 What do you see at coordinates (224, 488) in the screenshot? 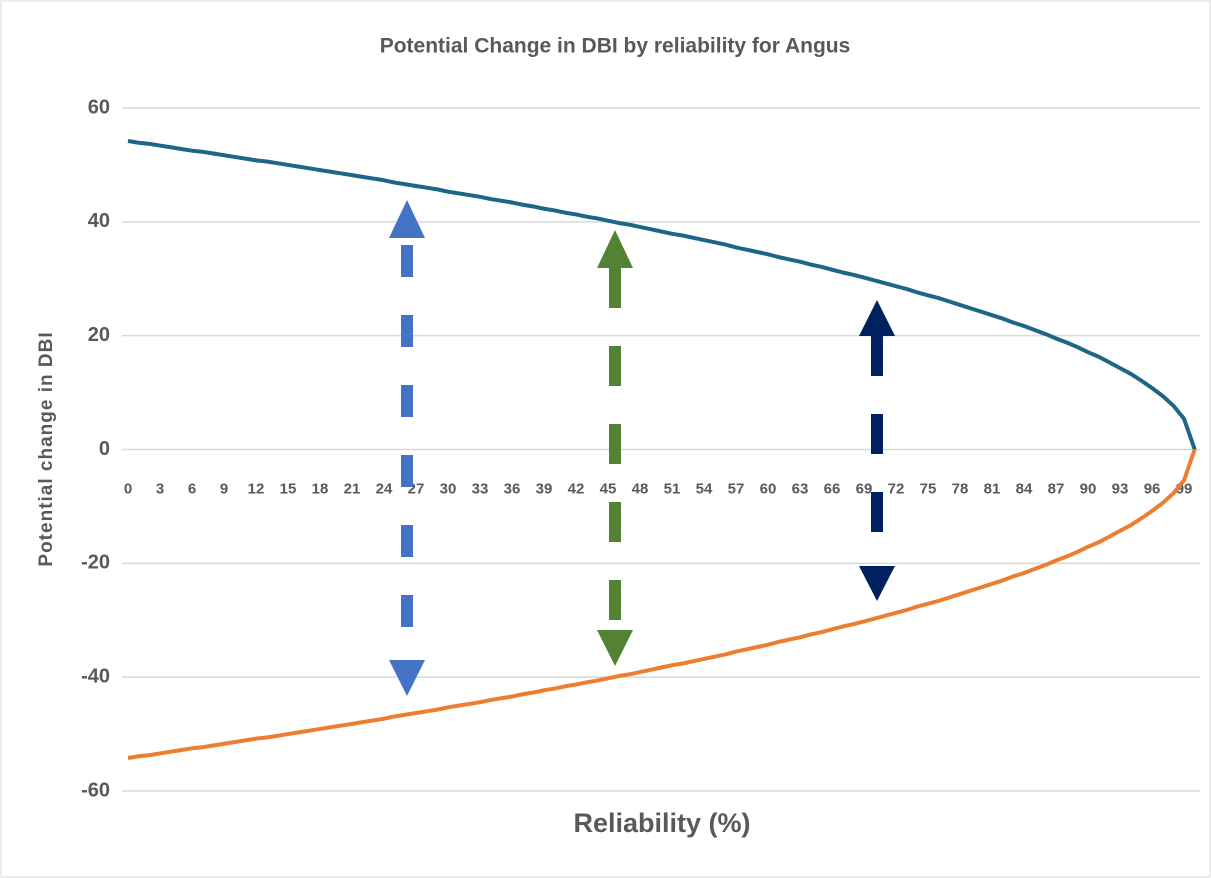
I see `x-tick-label: 9` at bounding box center [224, 488].